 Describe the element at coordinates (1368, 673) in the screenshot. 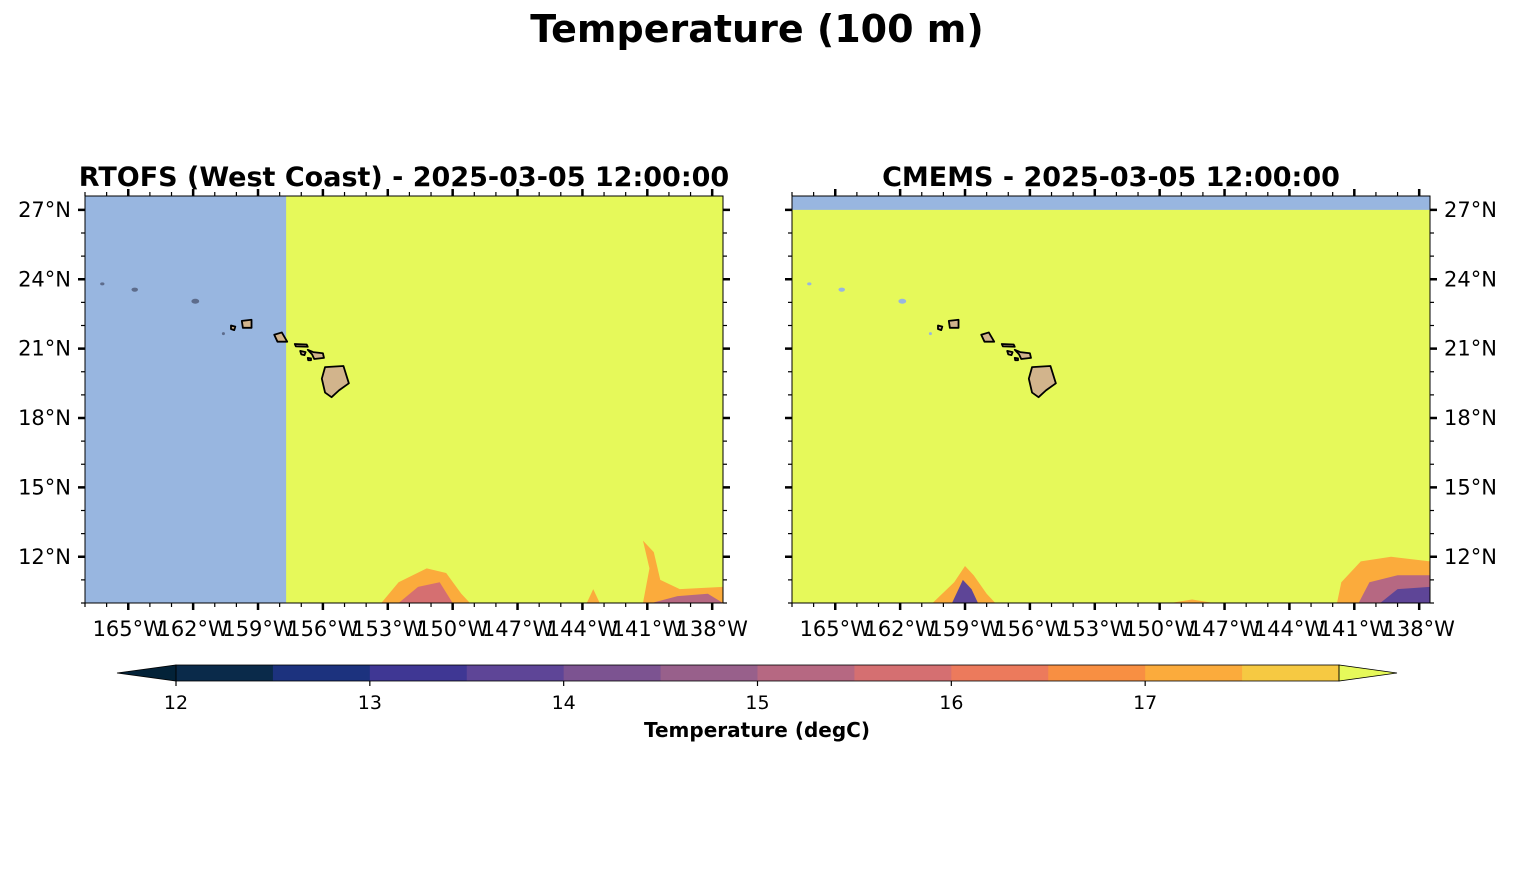

I see `colorbar-over-arrow` at that location.